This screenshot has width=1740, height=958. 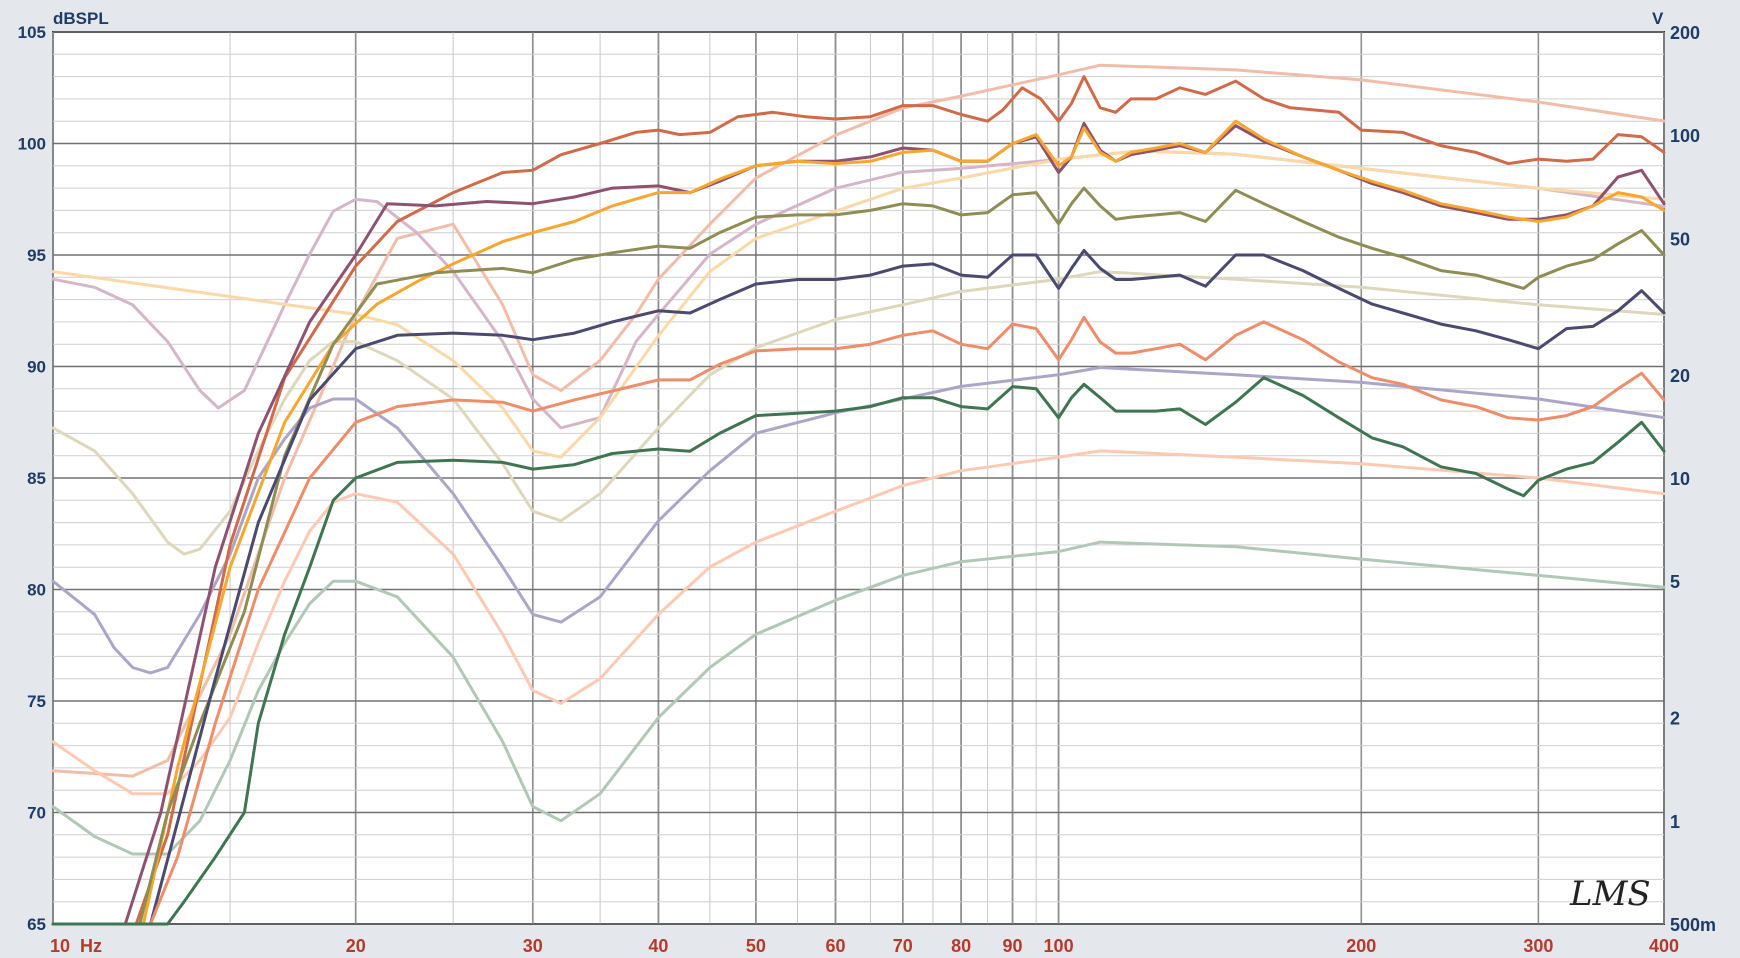 I want to click on y-tick-label: 100, so click(x=32, y=144).